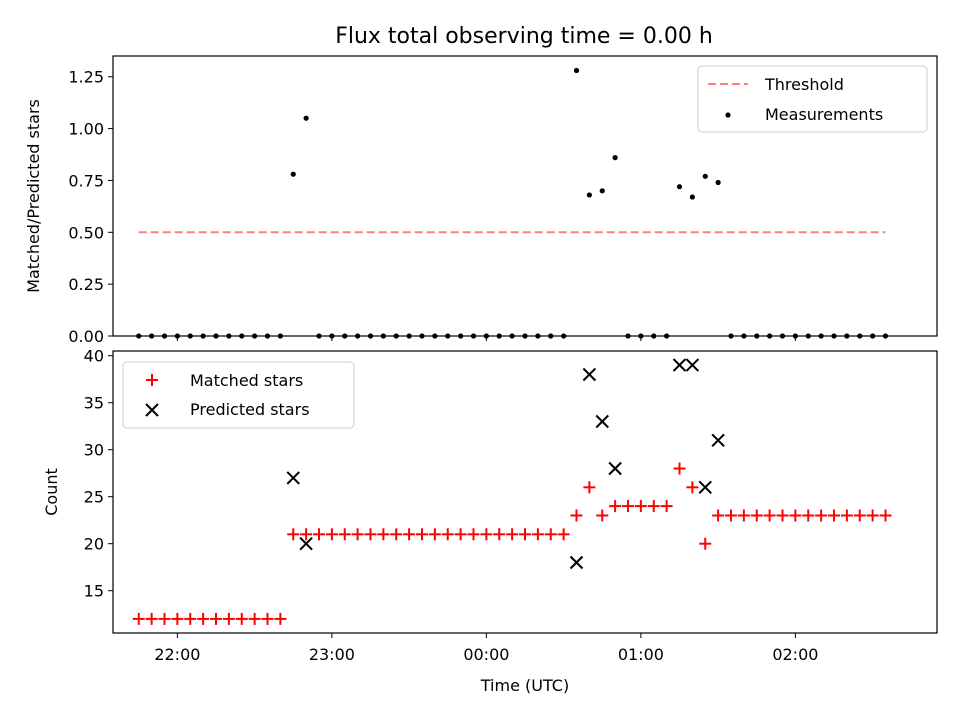 The width and height of the screenshot is (960, 720). Describe the element at coordinates (94, 403) in the screenshot. I see `count-y-tick-label-4: 35` at that location.